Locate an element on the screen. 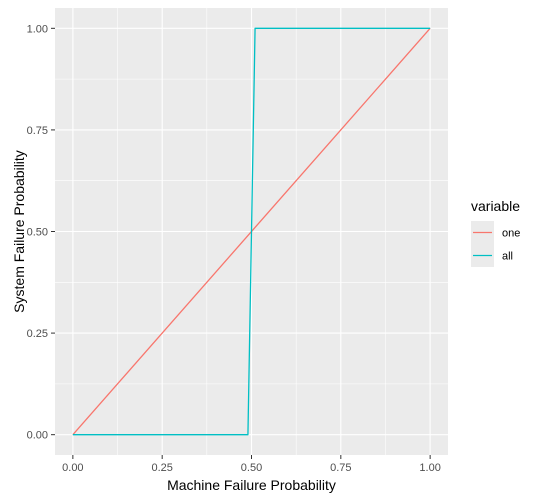 The height and width of the screenshot is (500, 540). legend-items: one all is located at coordinates (495, 244).